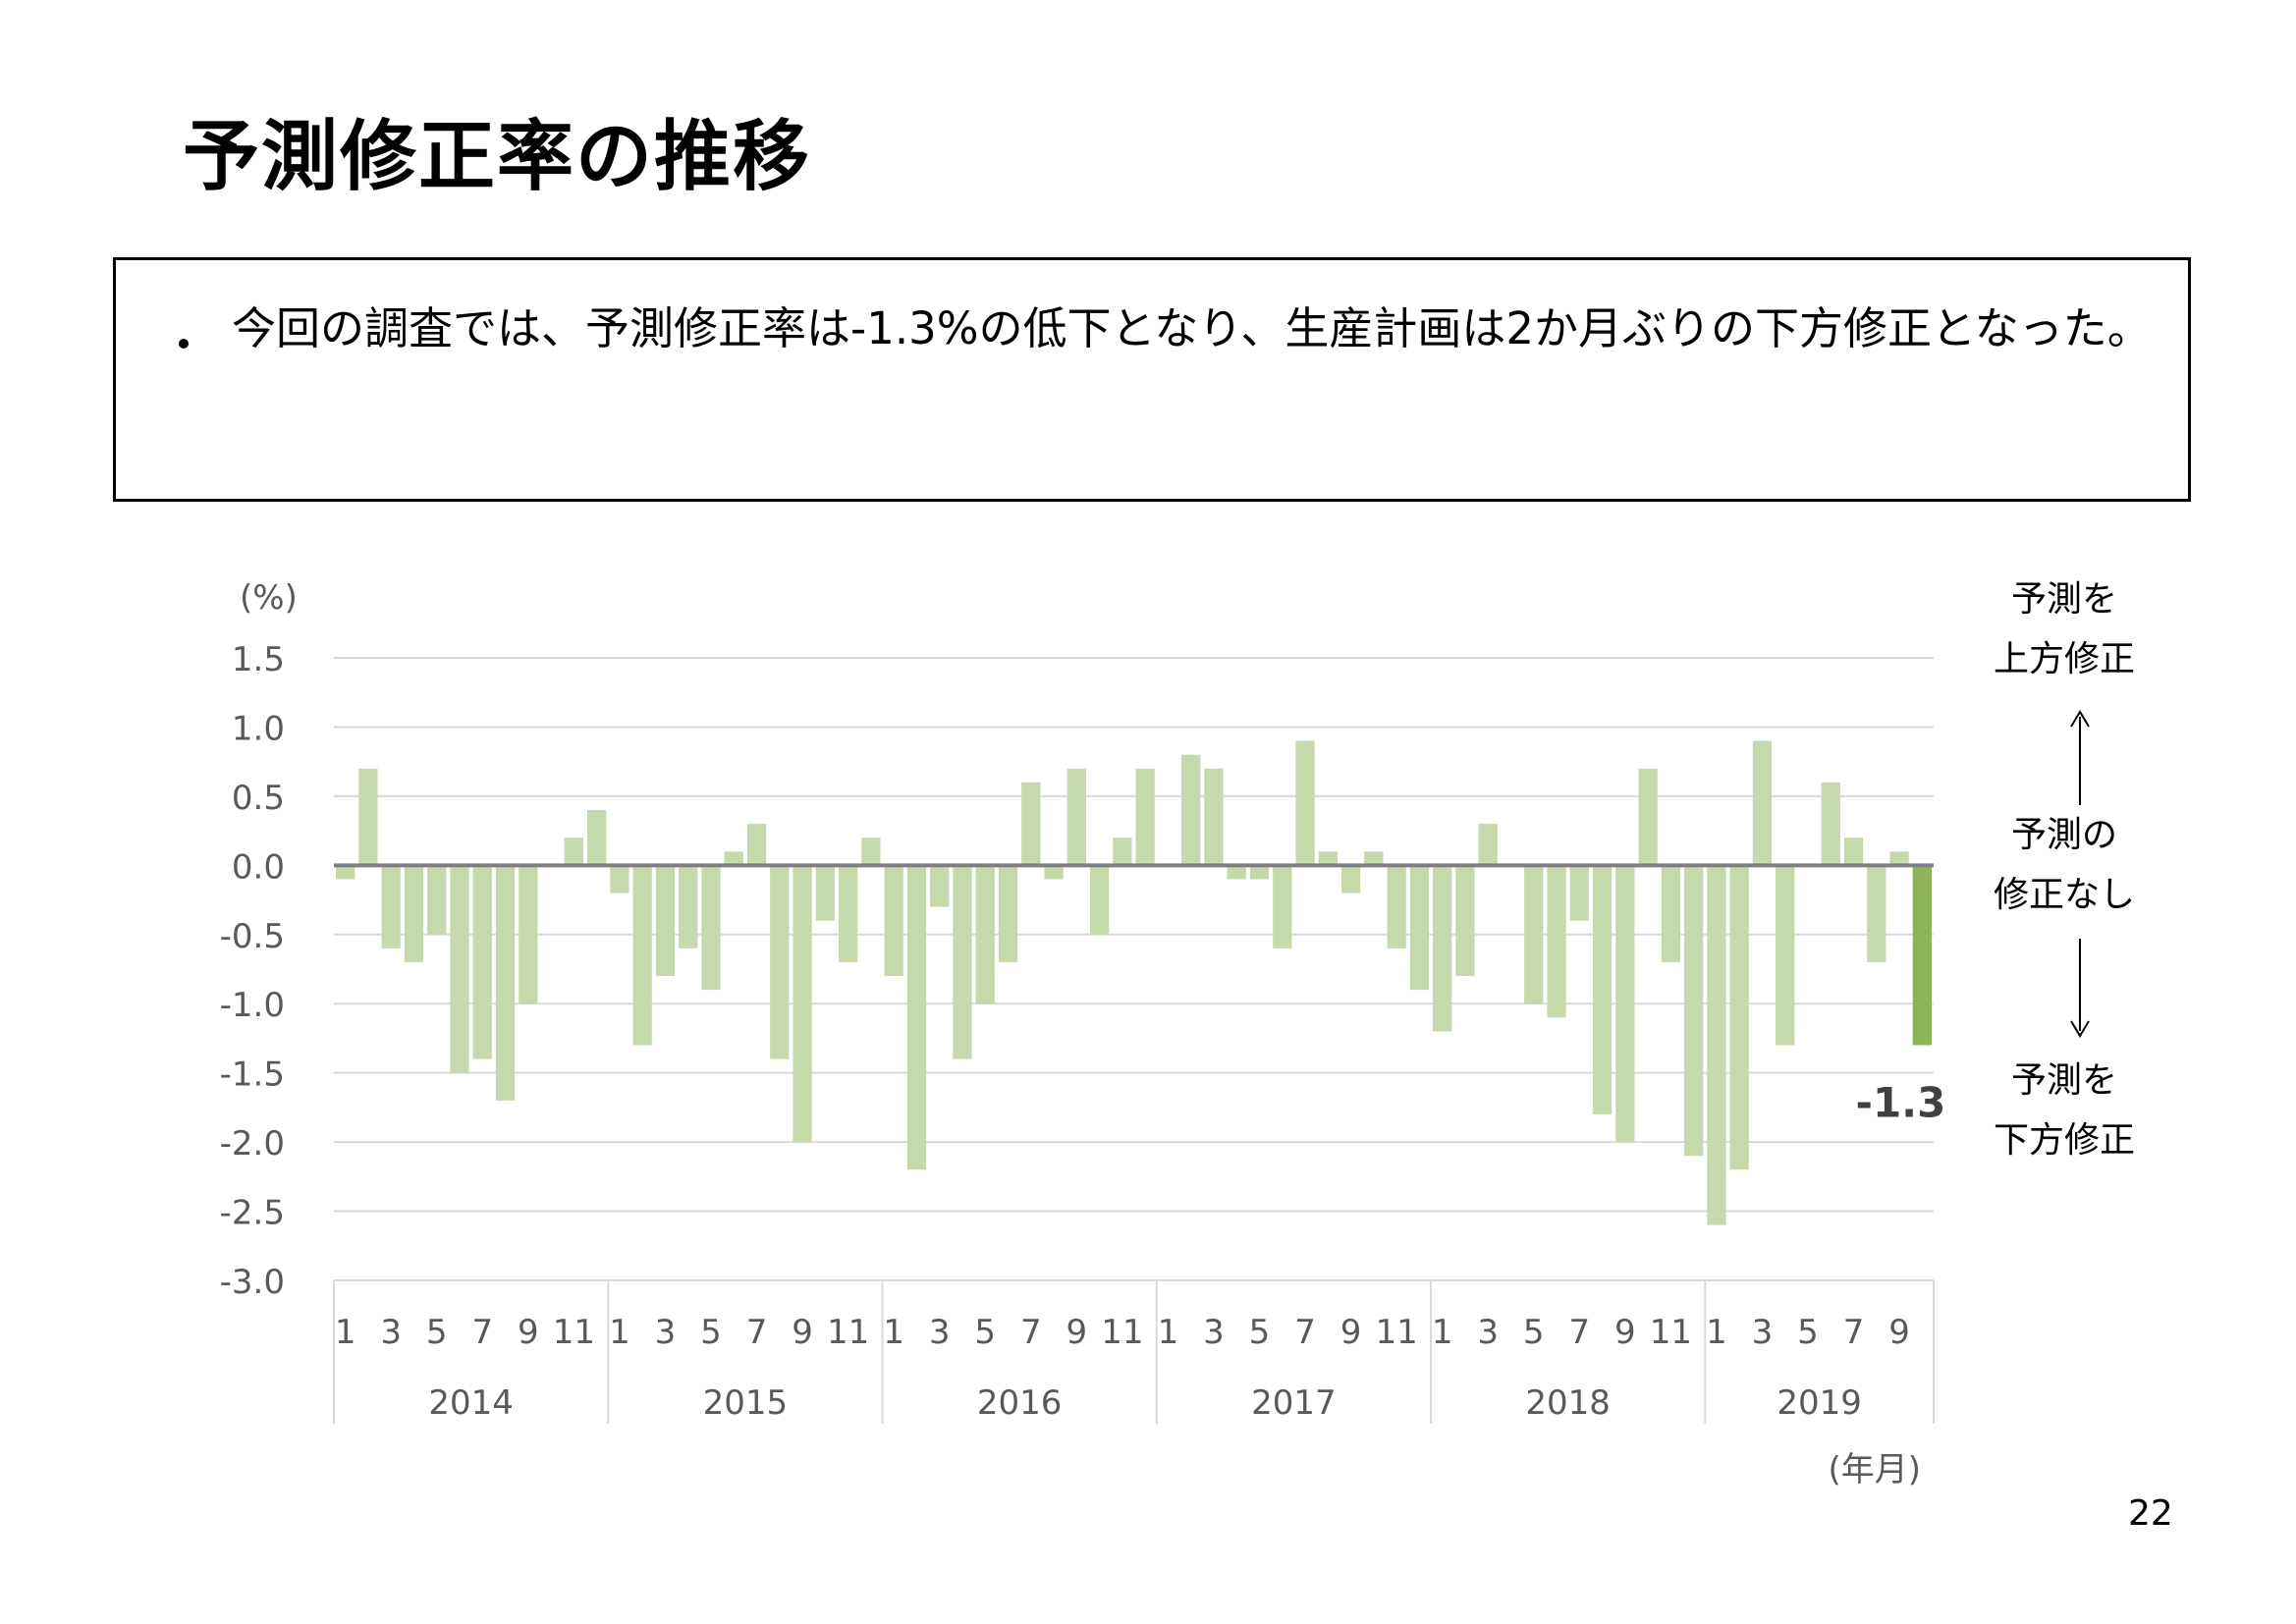 The image size is (2296, 1624). What do you see at coordinates (258, 728) in the screenshot?
I see `y-tick-label: 1.0` at bounding box center [258, 728].